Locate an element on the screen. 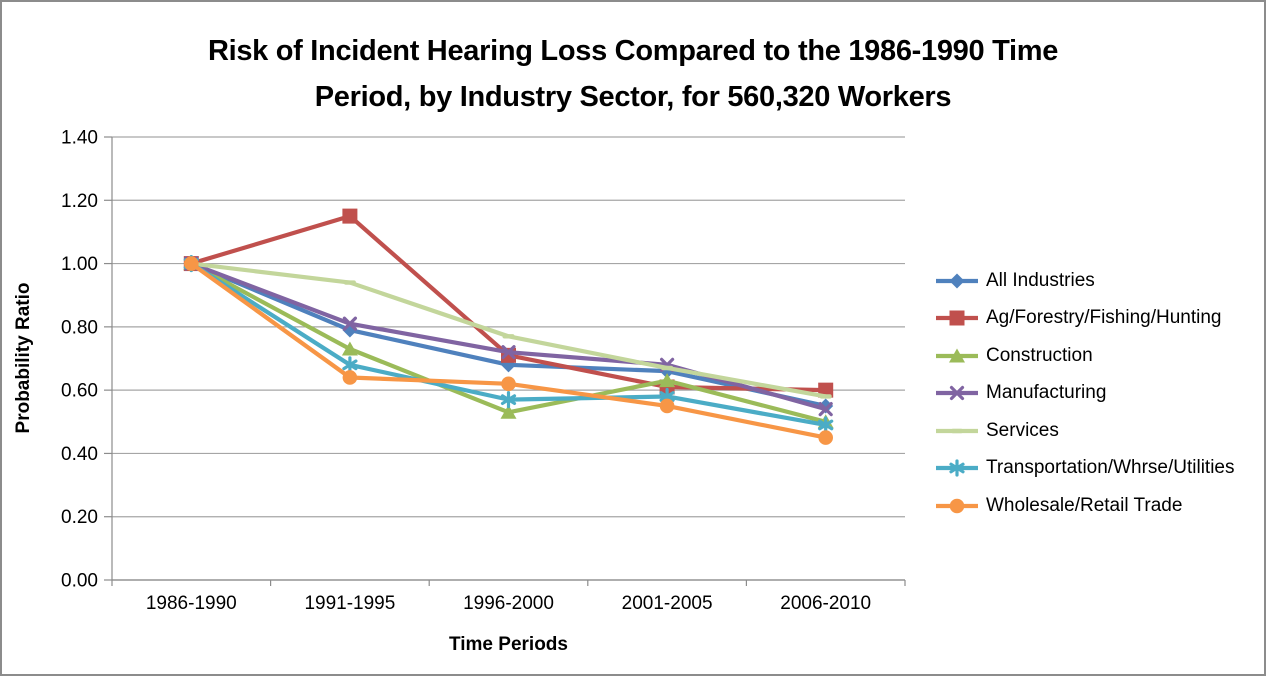 The height and width of the screenshot is (676, 1266). legend-item-transportation-whrse-utilities: Transportation/Whrse/Utilities is located at coordinates (1084, 469).